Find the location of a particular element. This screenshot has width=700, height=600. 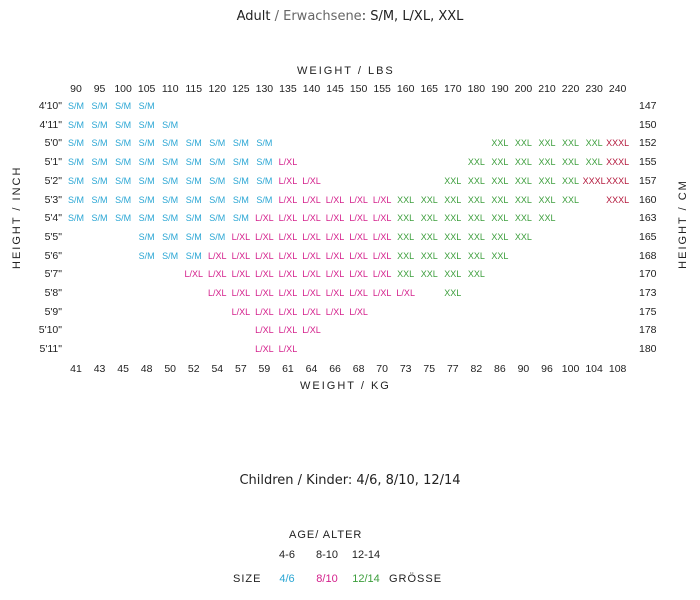

age-12-14: 12-14 is located at coordinates (366, 555).